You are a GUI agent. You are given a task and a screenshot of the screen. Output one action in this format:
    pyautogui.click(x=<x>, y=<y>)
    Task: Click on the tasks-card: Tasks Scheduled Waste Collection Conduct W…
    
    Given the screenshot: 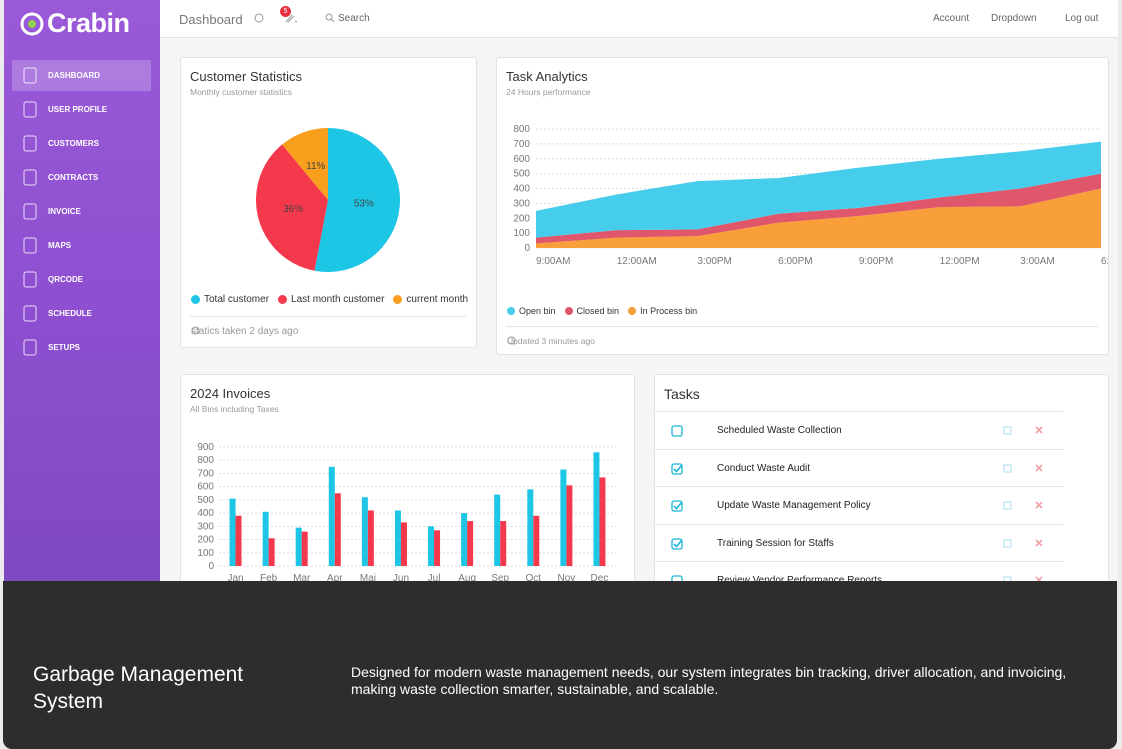 What is the action you would take?
    pyautogui.click(x=881, y=477)
    